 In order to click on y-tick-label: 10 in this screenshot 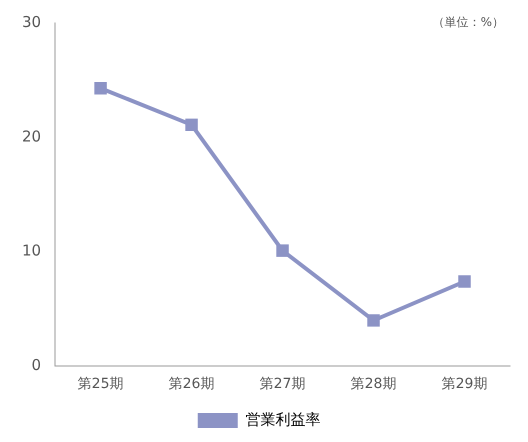, I will do `click(32, 251)`.